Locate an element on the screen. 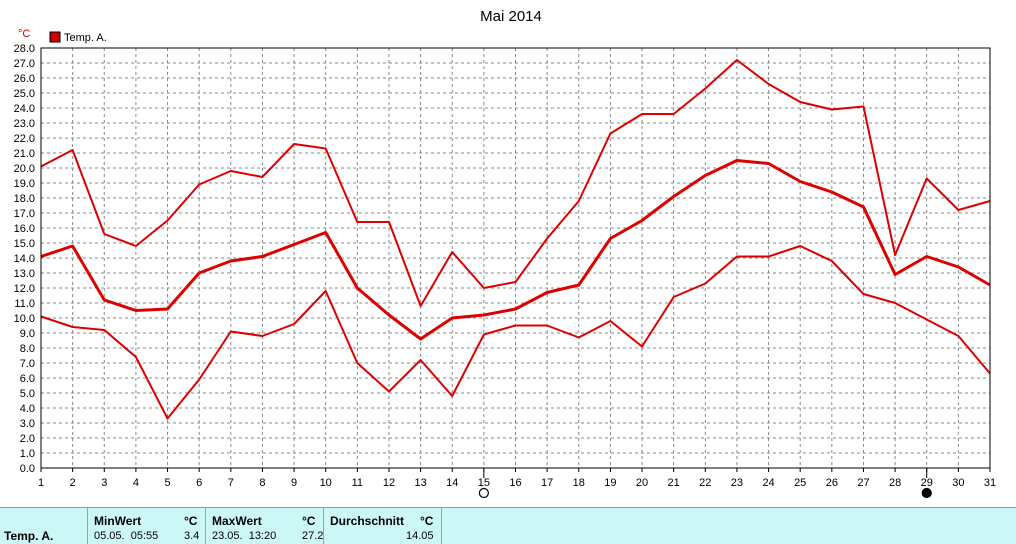 This screenshot has width=1016, height=544. stats-row-label: Temp. A. is located at coordinates (29, 536).